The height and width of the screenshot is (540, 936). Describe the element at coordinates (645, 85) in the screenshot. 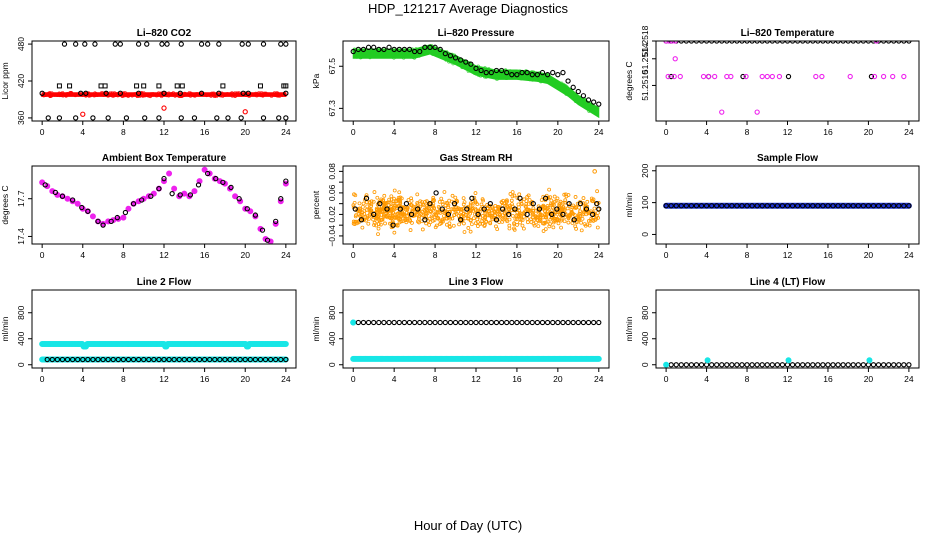

I see `y-tick-label: 51.2510` at that location.